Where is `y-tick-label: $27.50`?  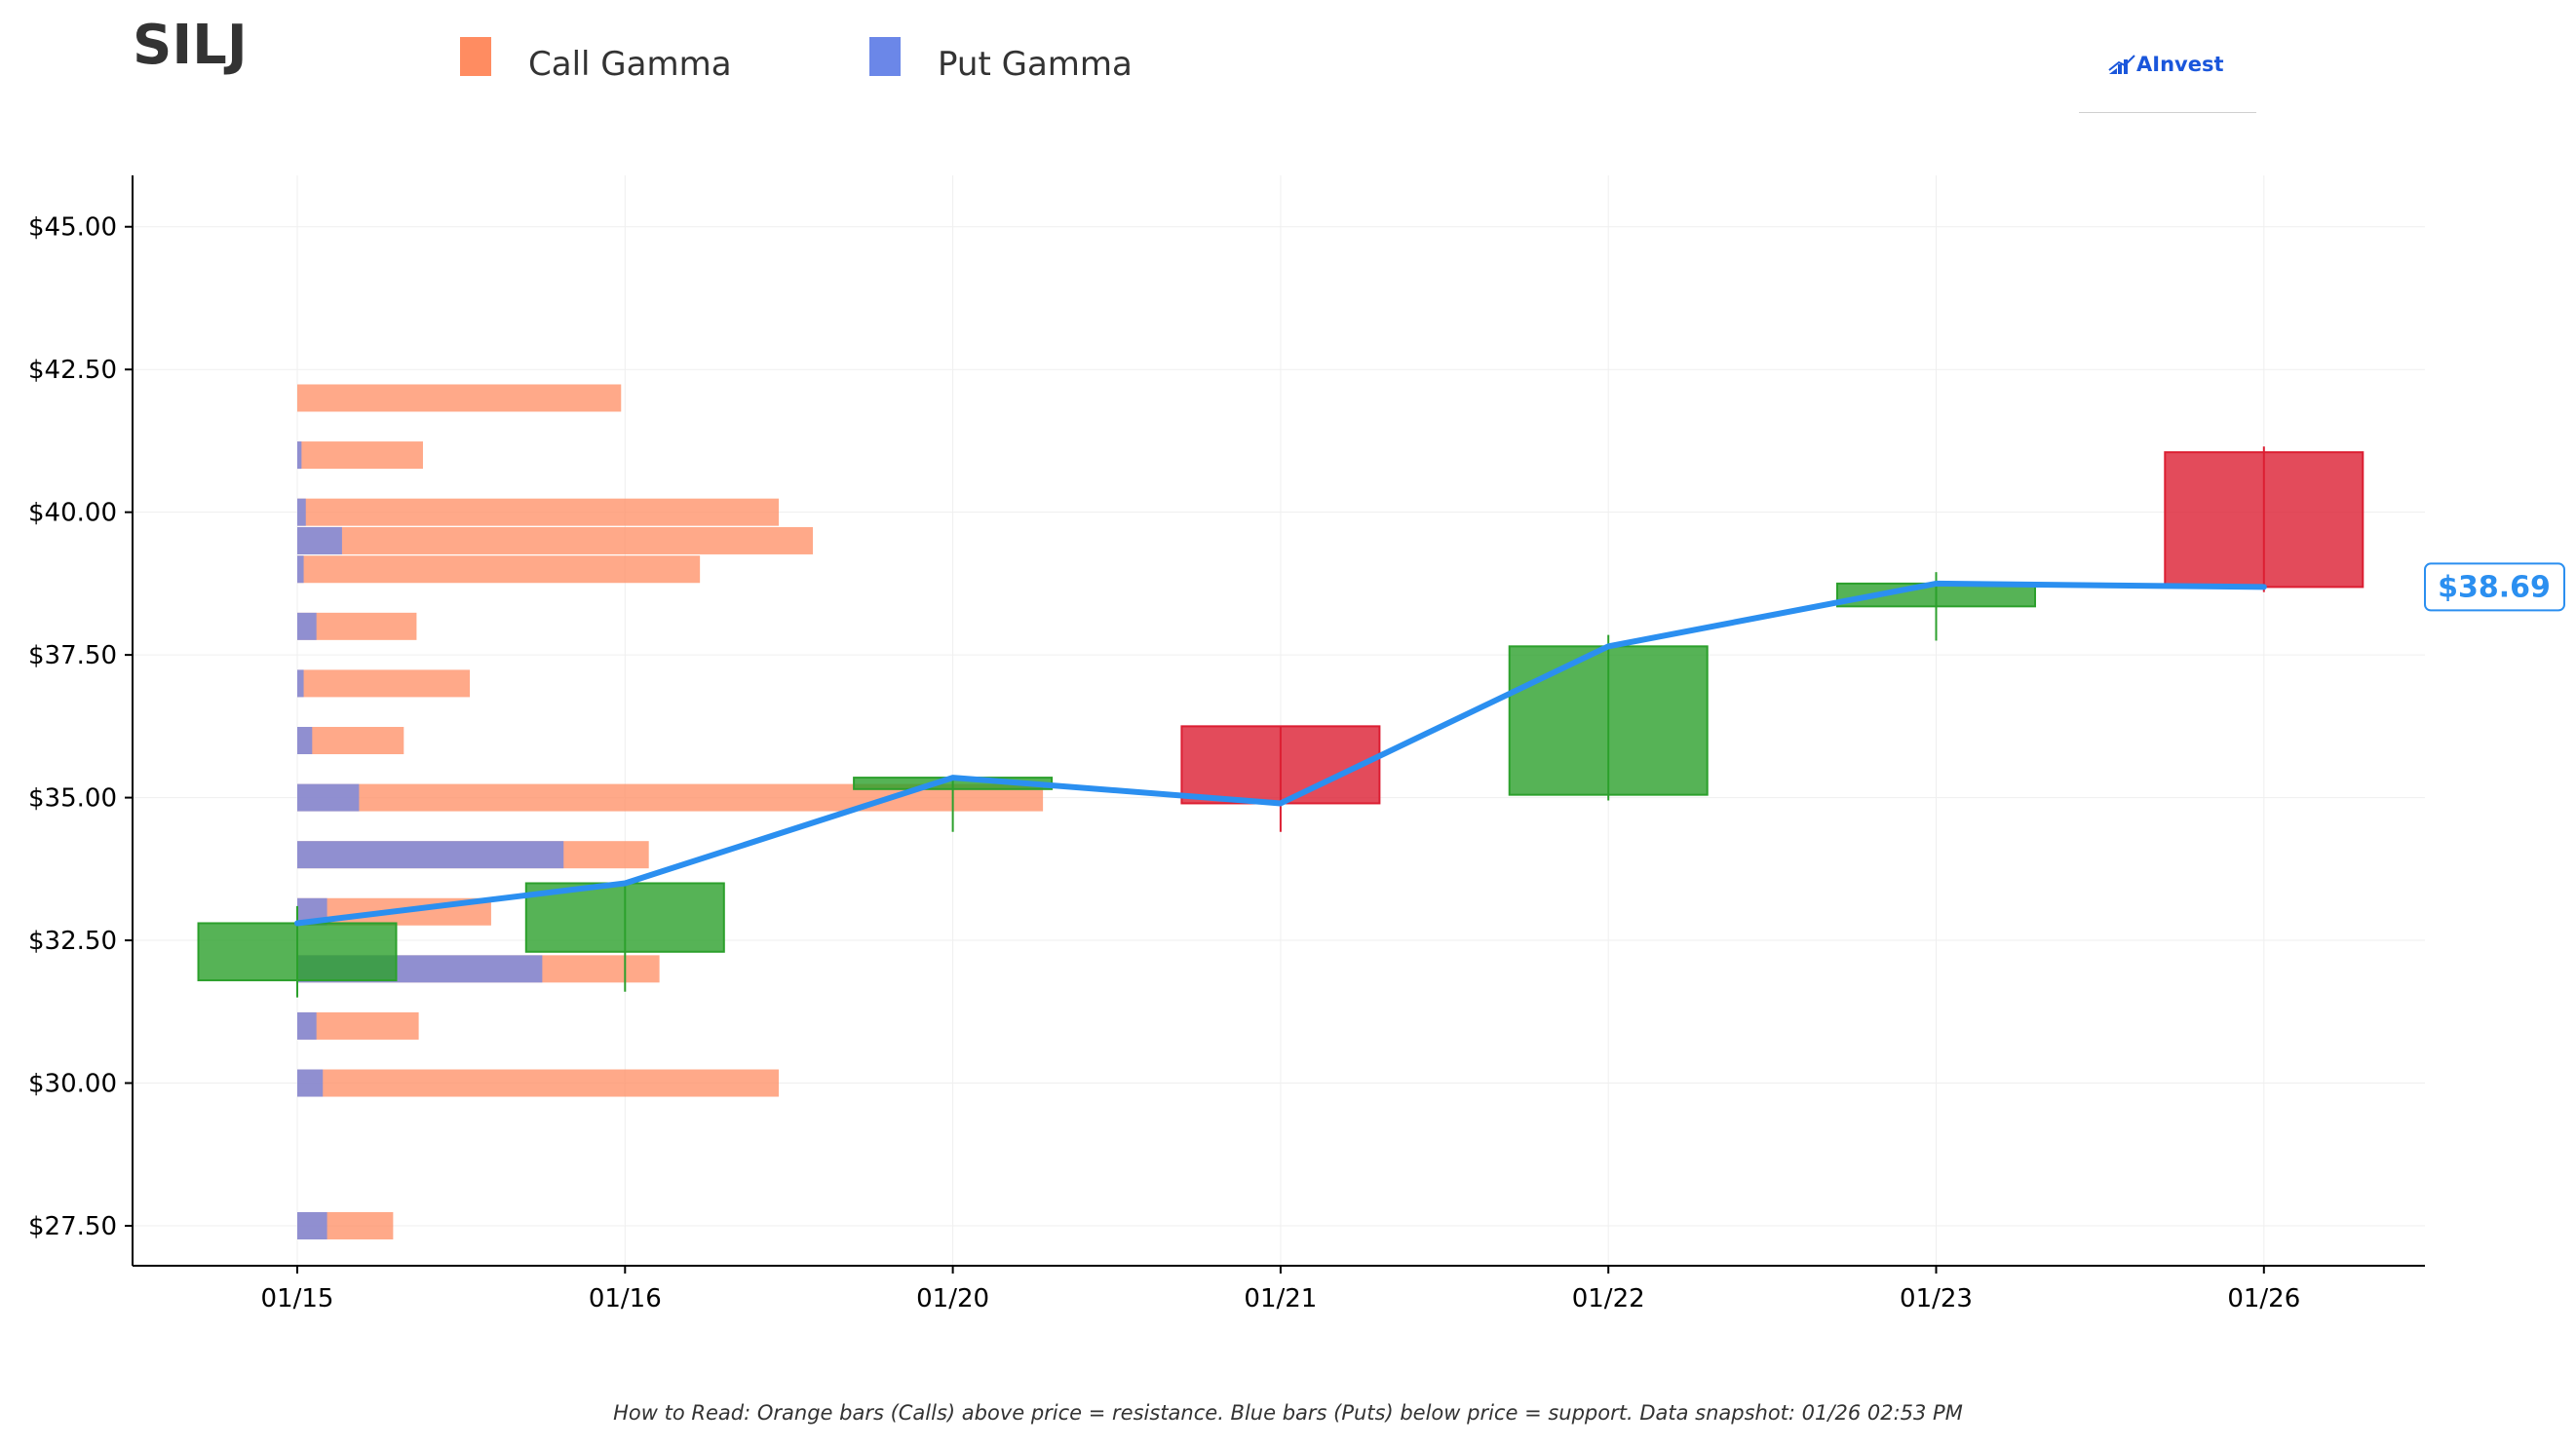 y-tick-label: $27.50 is located at coordinates (72, 1226).